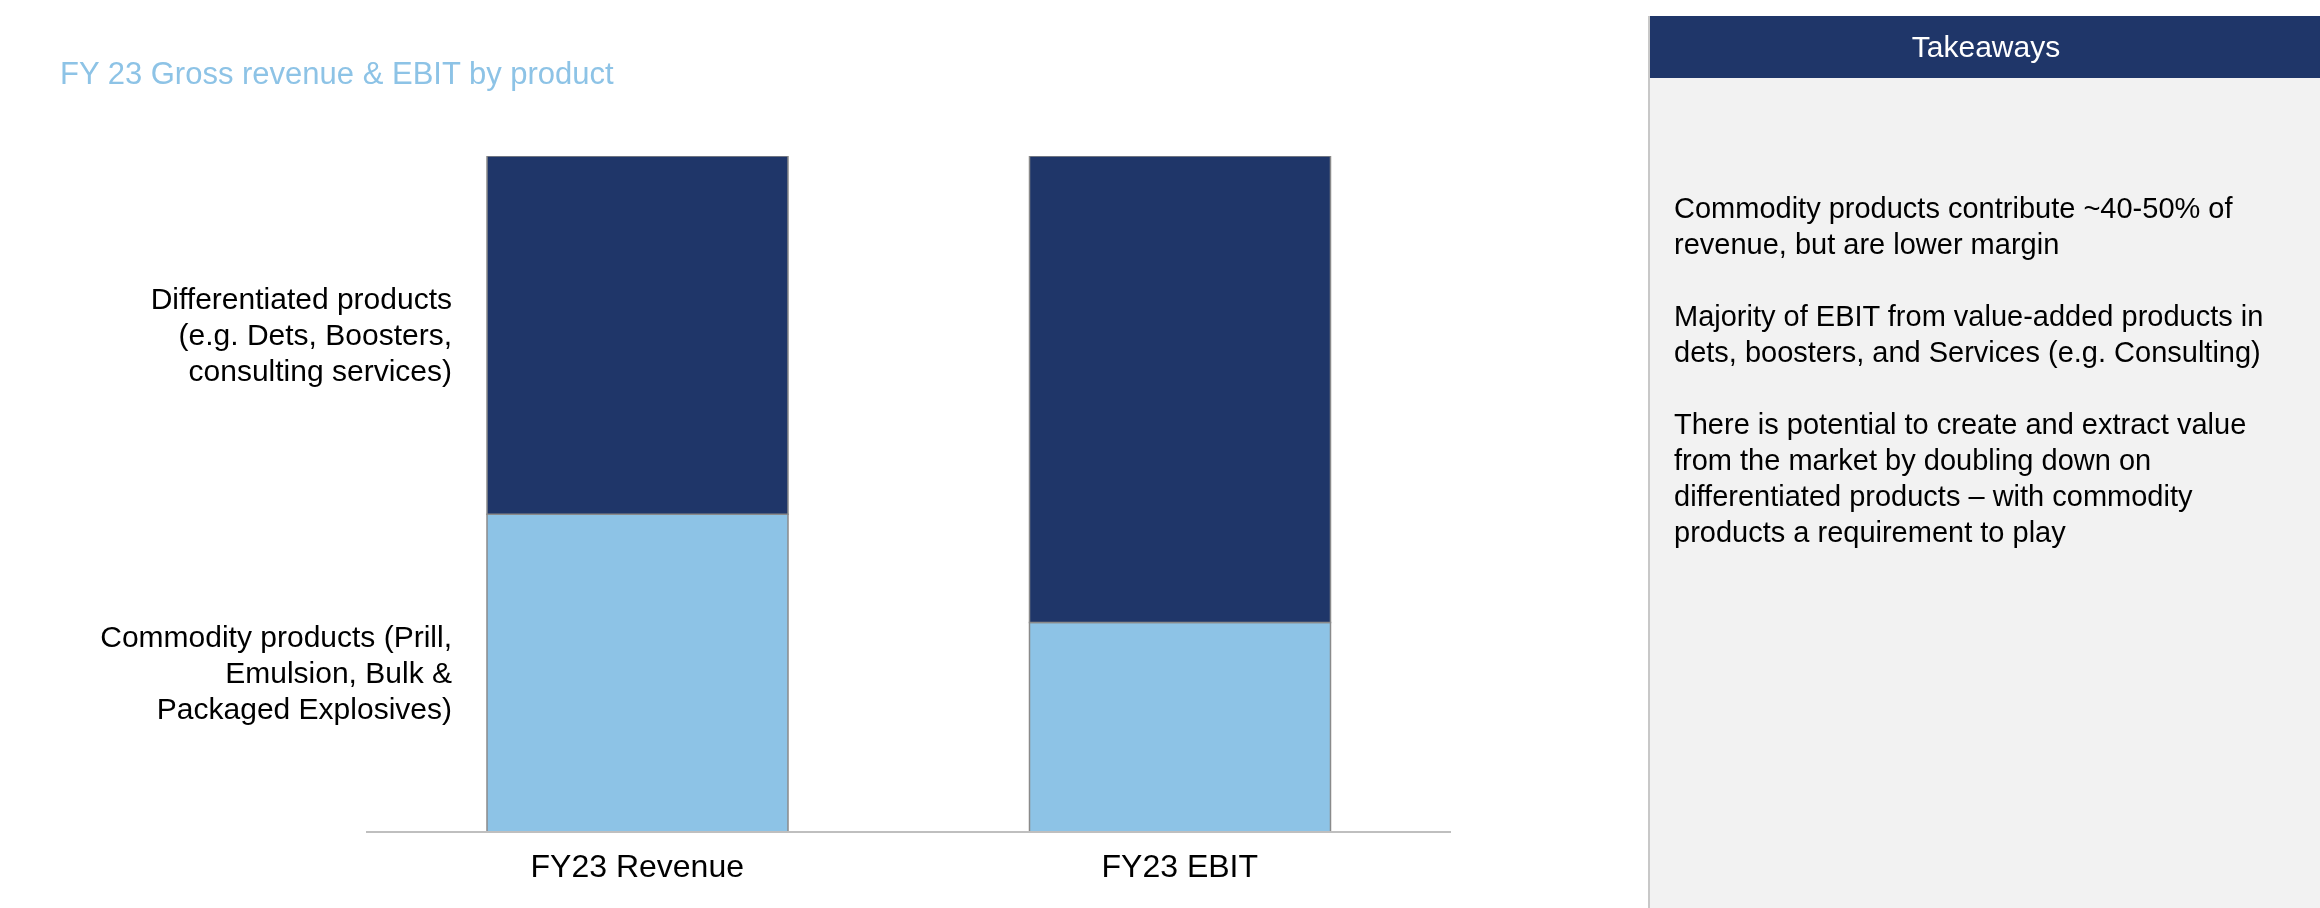 Image resolution: width=2320 pixels, height=908 pixels. I want to click on series-label: Differentiated products (e.g. Dets, Boosters, consulting services), so click(300, 335).